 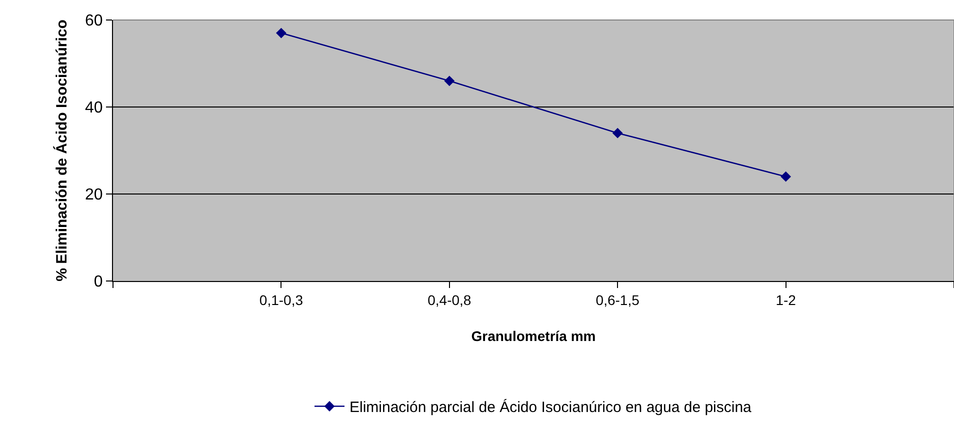 What do you see at coordinates (61, 151) in the screenshot?
I see `y-axis-title: % Eliminación de Ácido Isocianúrico` at bounding box center [61, 151].